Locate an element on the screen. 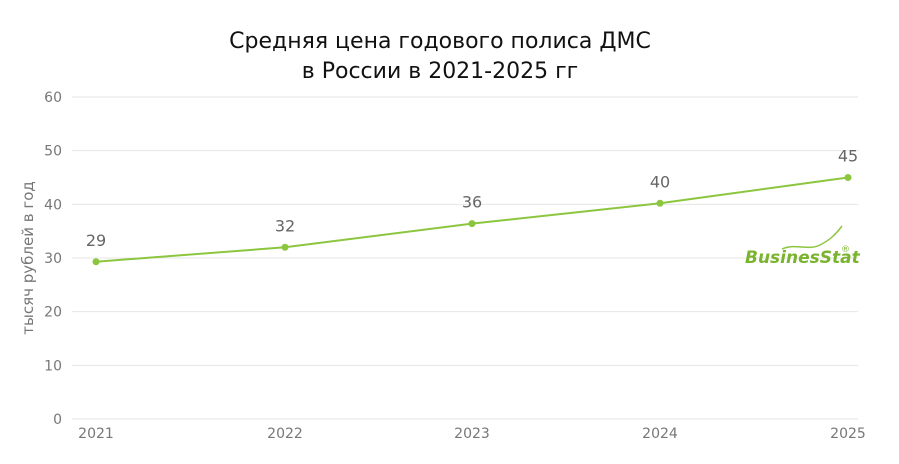 The image size is (899, 464). logo-swoosh is located at coordinates (812, 237).